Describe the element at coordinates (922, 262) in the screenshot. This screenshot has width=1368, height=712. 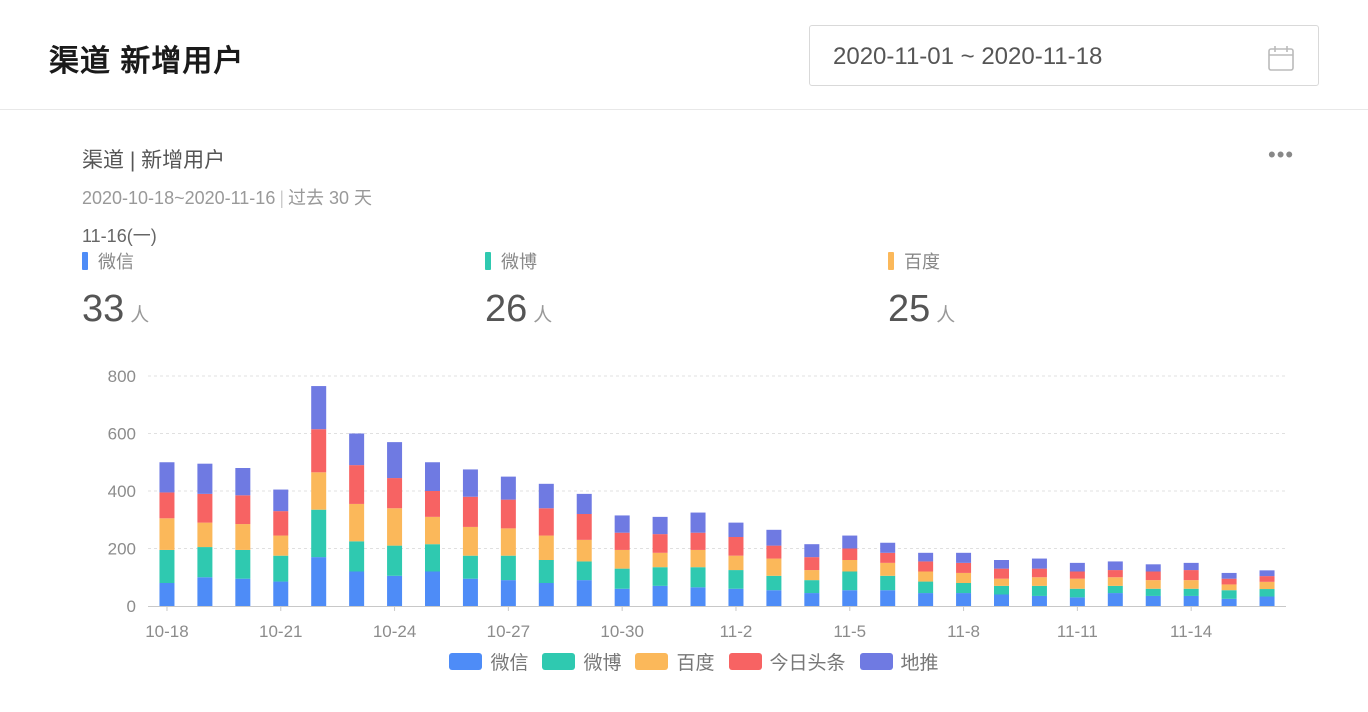
I see `metric-name: 百度` at that location.